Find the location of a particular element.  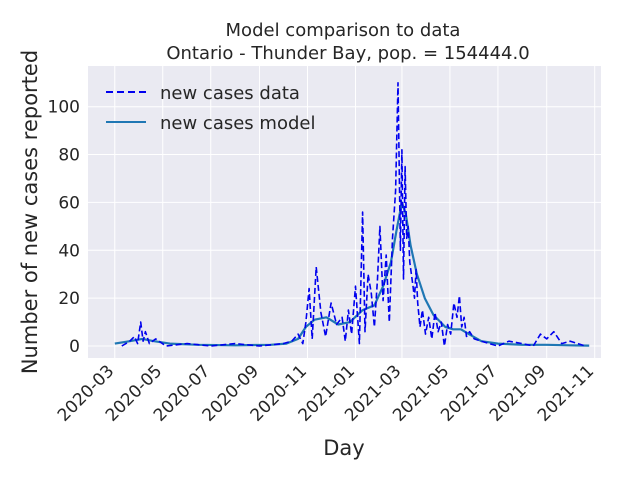

legend-label-model: new cases model is located at coordinates (237, 123).